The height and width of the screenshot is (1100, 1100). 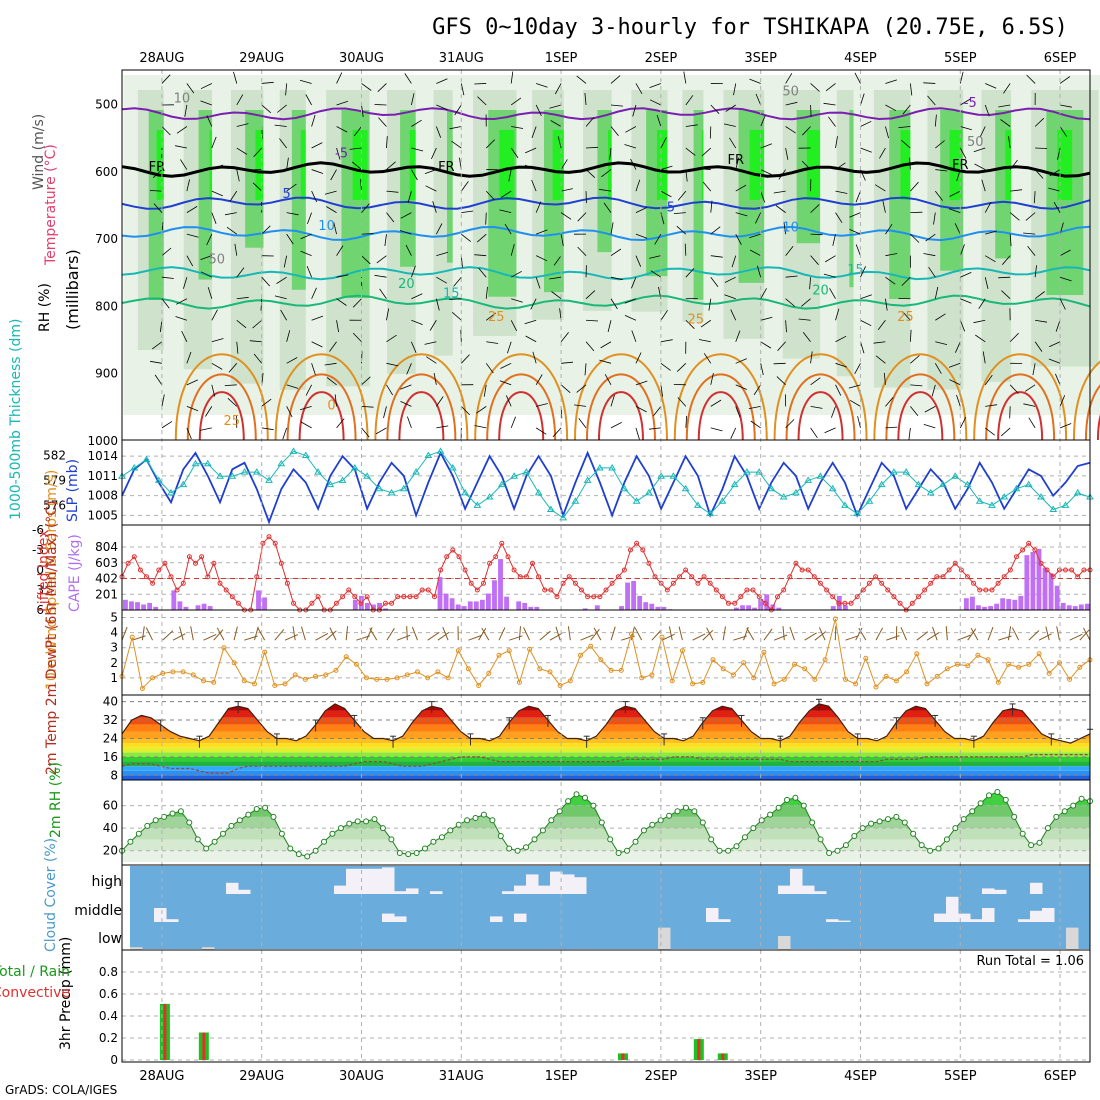 What do you see at coordinates (110, 806) in the screenshot?
I see `rh-tick: 60` at bounding box center [110, 806].